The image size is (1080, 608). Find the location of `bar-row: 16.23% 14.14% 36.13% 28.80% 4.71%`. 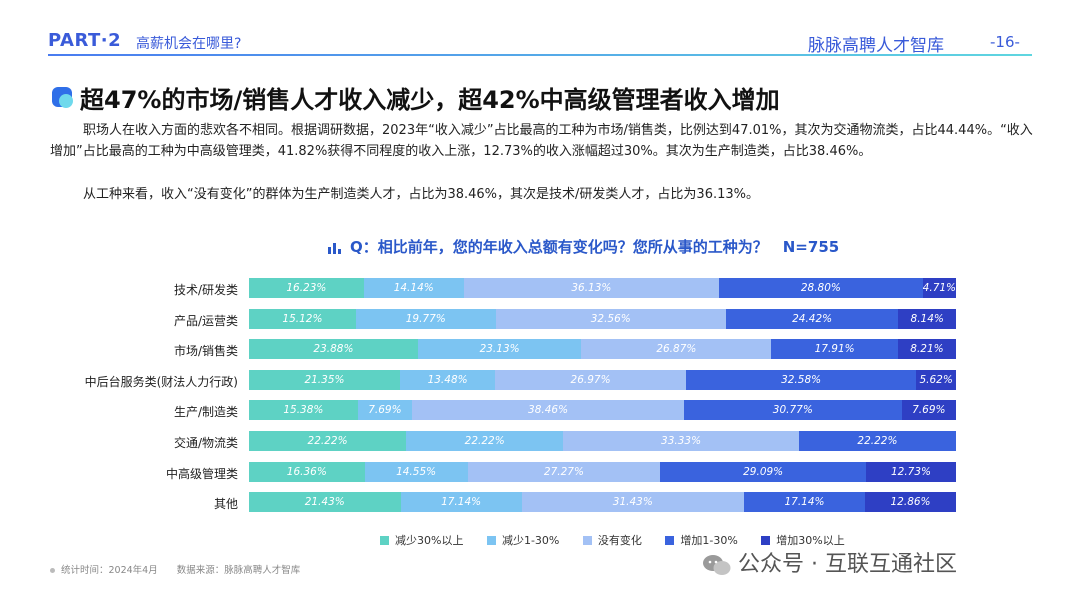

bar-row: 16.23% 14.14% 36.13% 28.80% 4.71% is located at coordinates (602, 288).